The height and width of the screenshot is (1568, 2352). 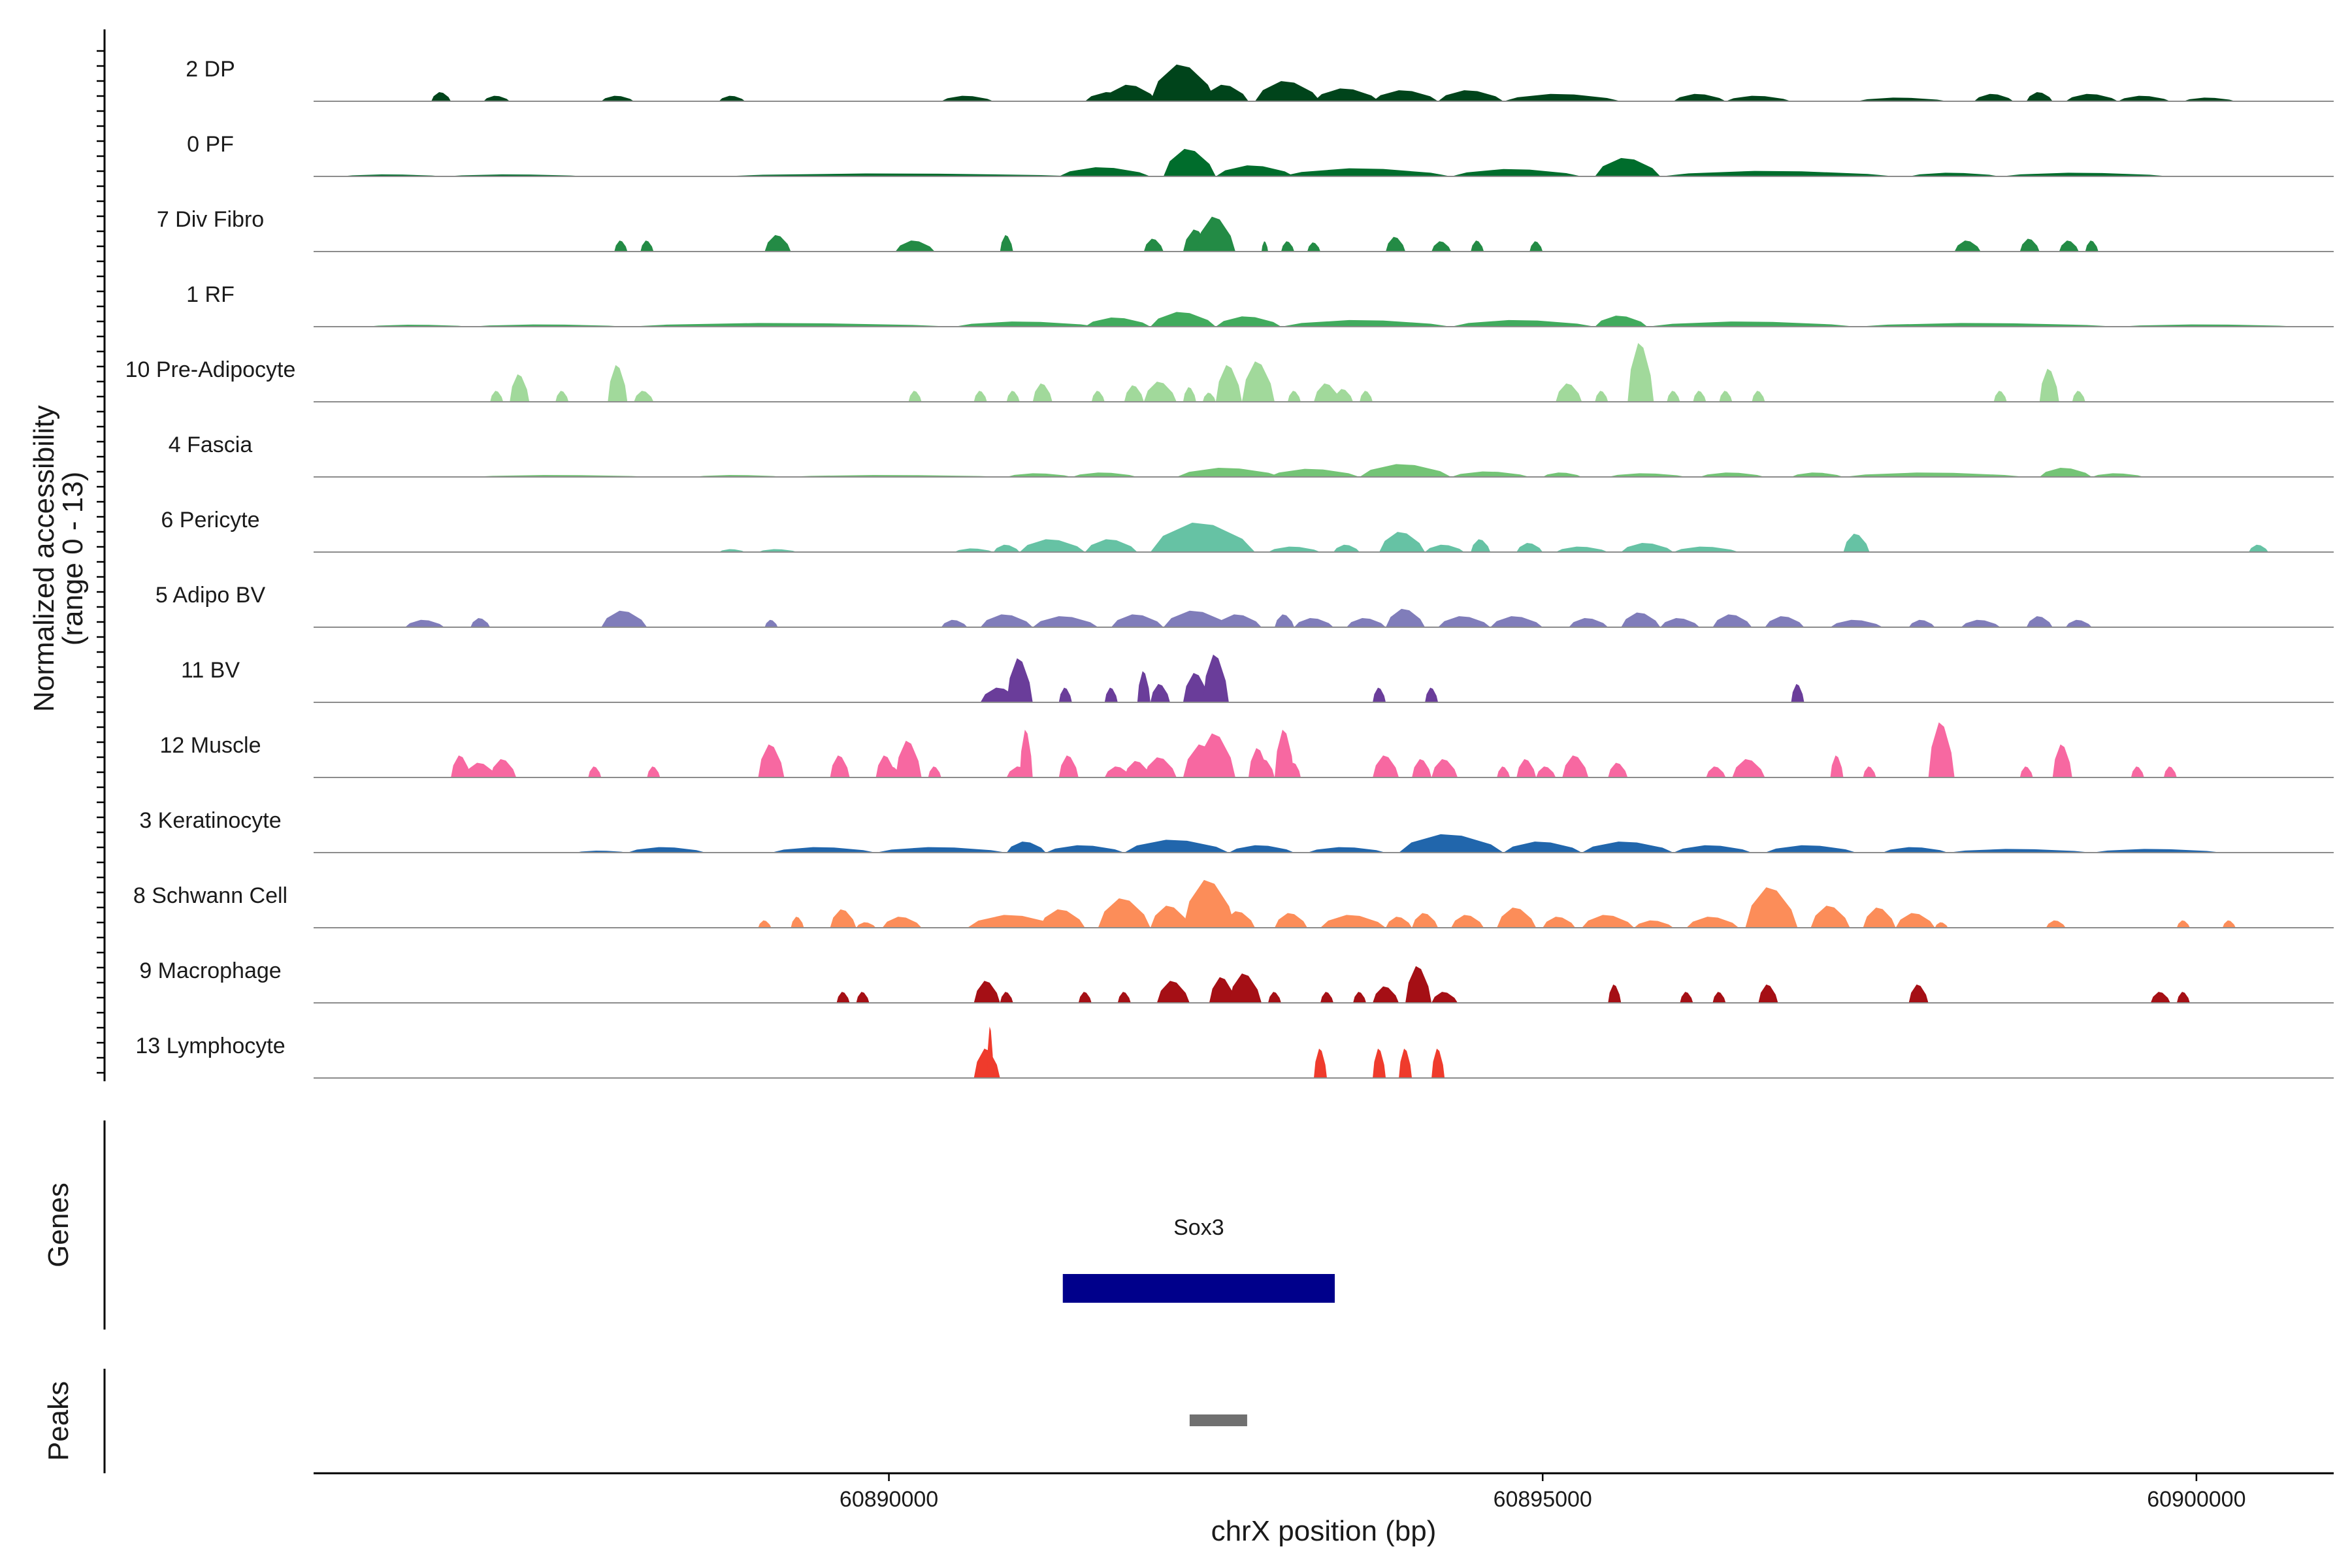 What do you see at coordinates (1260, 304) in the screenshot?
I see `track: 1 RF` at bounding box center [1260, 304].